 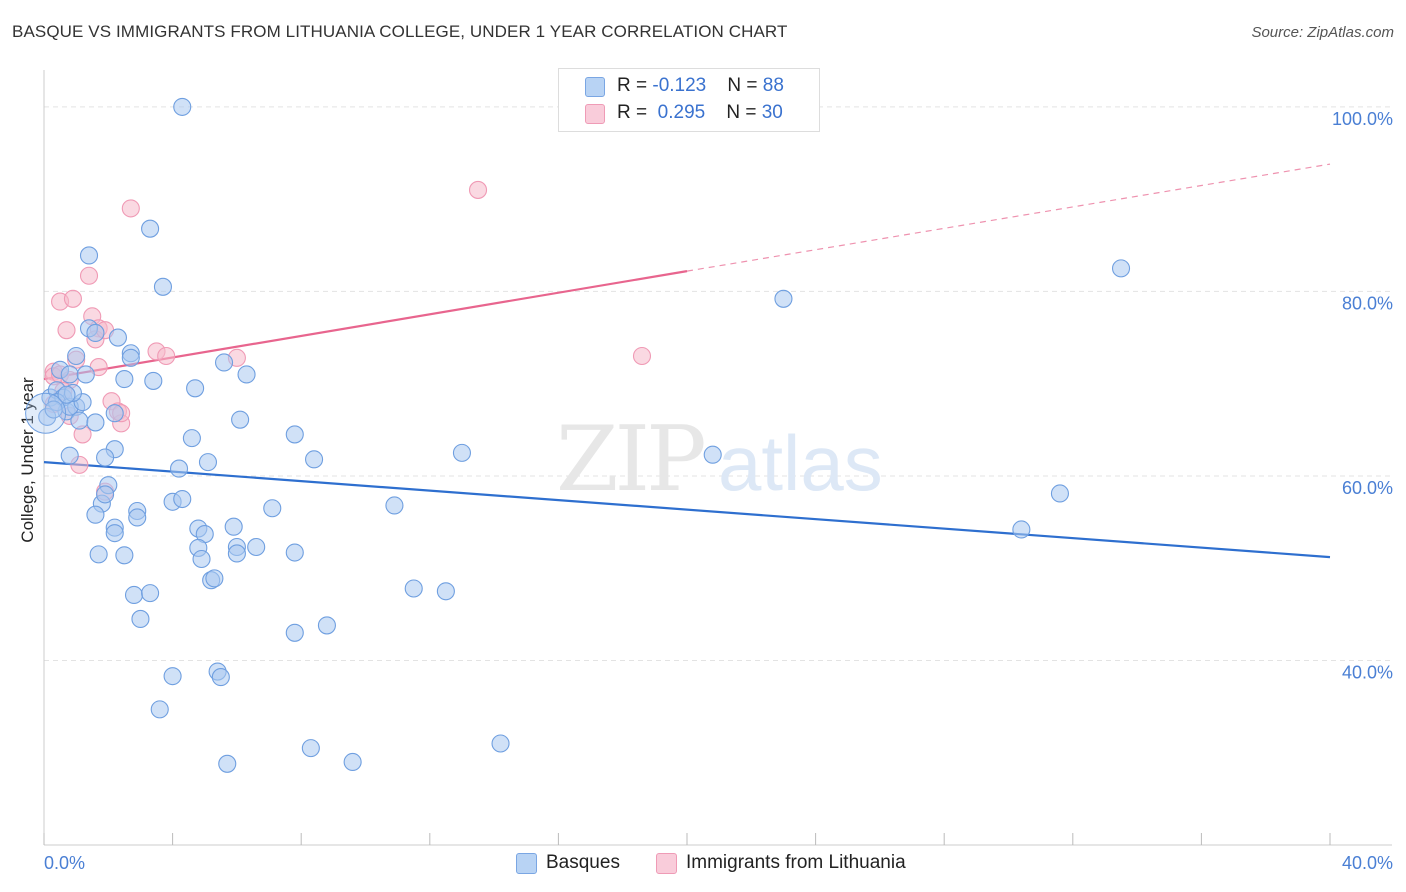 What do you see at coordinates (595, 87) in the screenshot?
I see `legend-swatch-basques` at bounding box center [595, 87].